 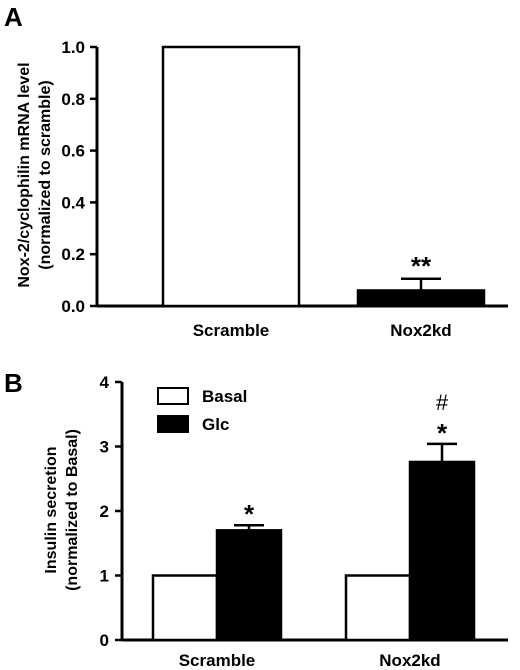 I want to click on panel-b-category-label: Nox2kd, so click(x=409, y=660).